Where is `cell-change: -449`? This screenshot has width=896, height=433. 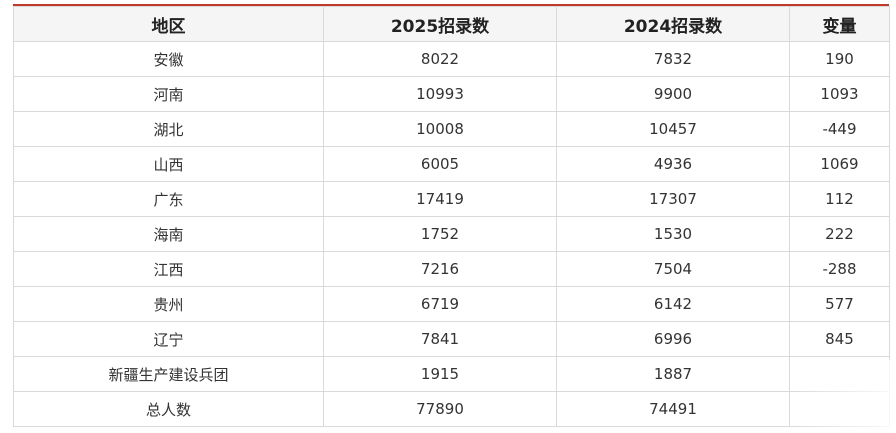 cell-change: -449 is located at coordinates (839, 129).